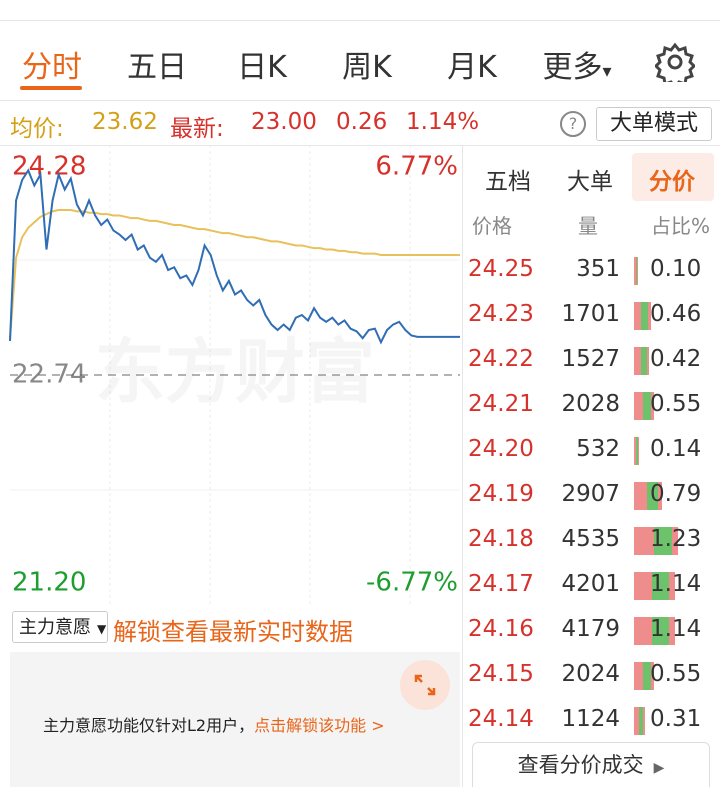 The height and width of the screenshot is (790, 720). Describe the element at coordinates (676, 359) in the screenshot. I see `ratio: 0.42` at that location.